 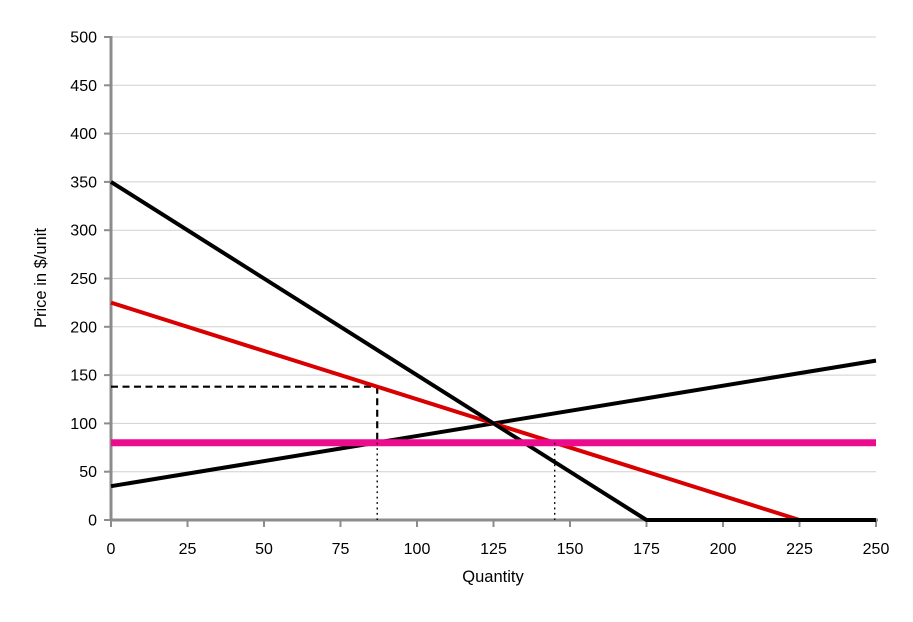 I want to click on y-tick-label-200: 200, so click(x=83, y=327).